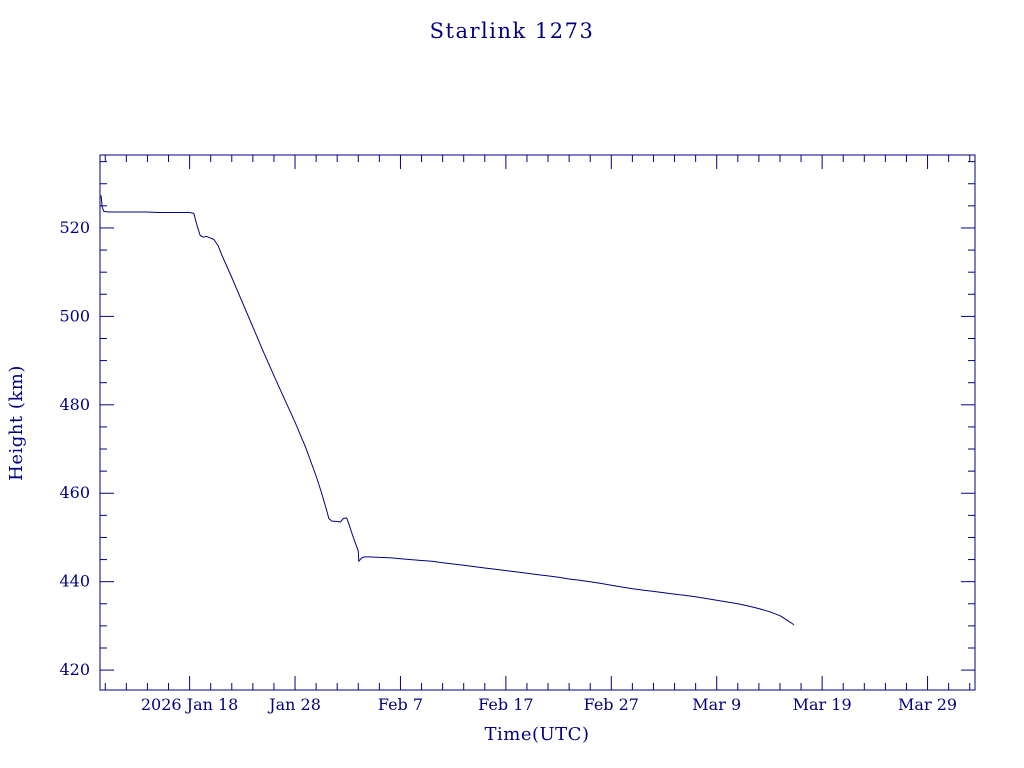 The image size is (1024, 768). Describe the element at coordinates (74, 581) in the screenshot. I see `y-tick-label: 440` at that location.